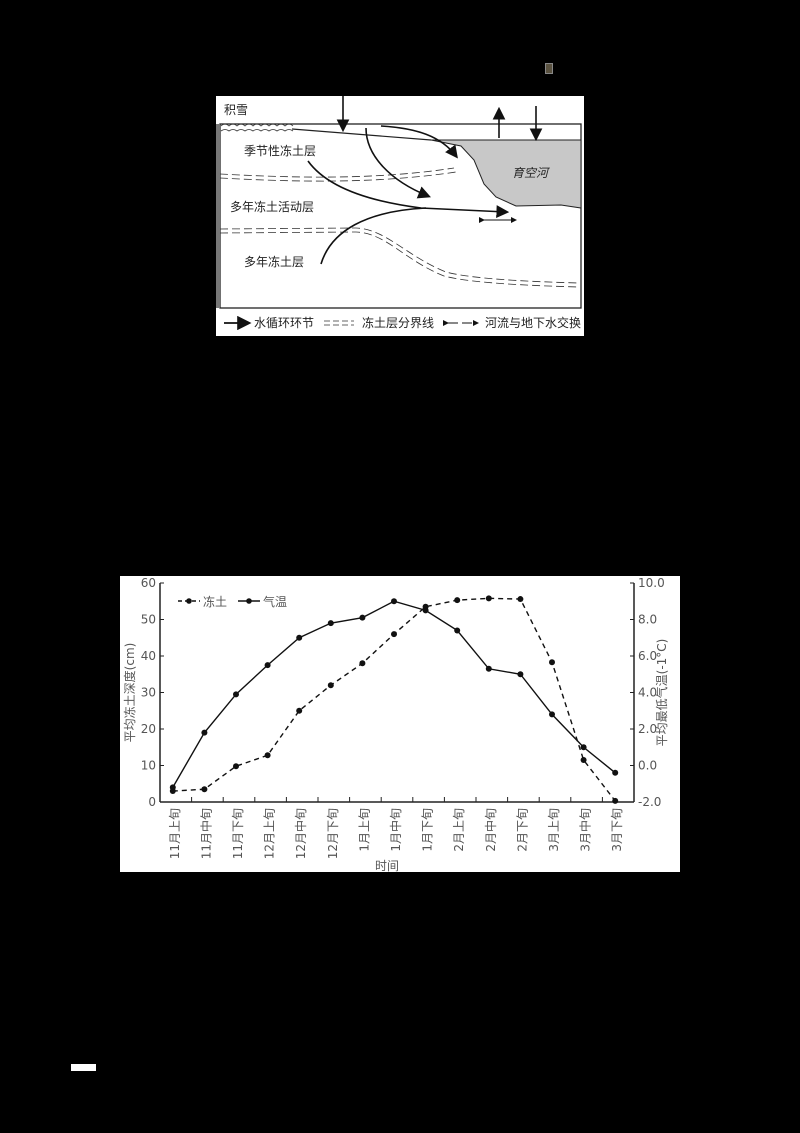 This screenshot has height=1133, width=800. I want to click on series-line-气温, so click(394, 694).